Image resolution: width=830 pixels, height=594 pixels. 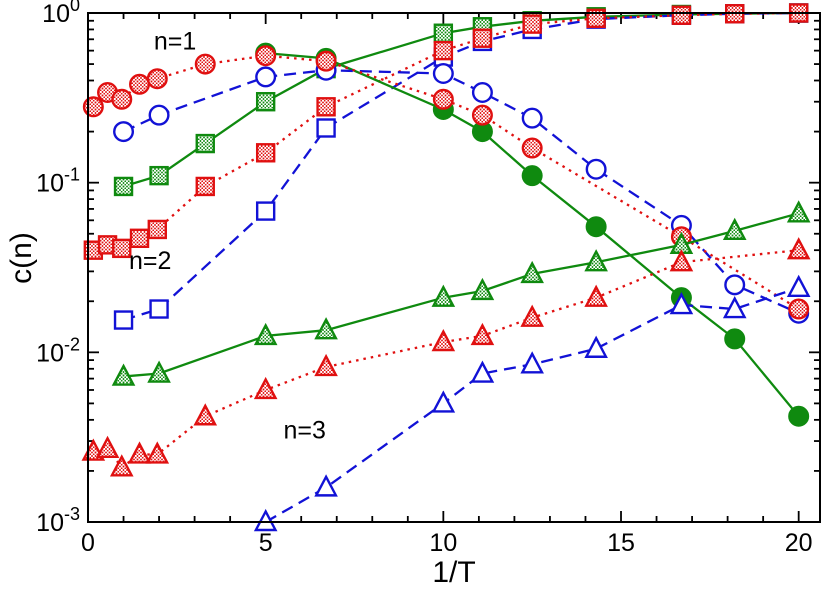 What do you see at coordinates (58, 520) in the screenshot?
I see `y-tick-label: 10⁻³` at bounding box center [58, 520].